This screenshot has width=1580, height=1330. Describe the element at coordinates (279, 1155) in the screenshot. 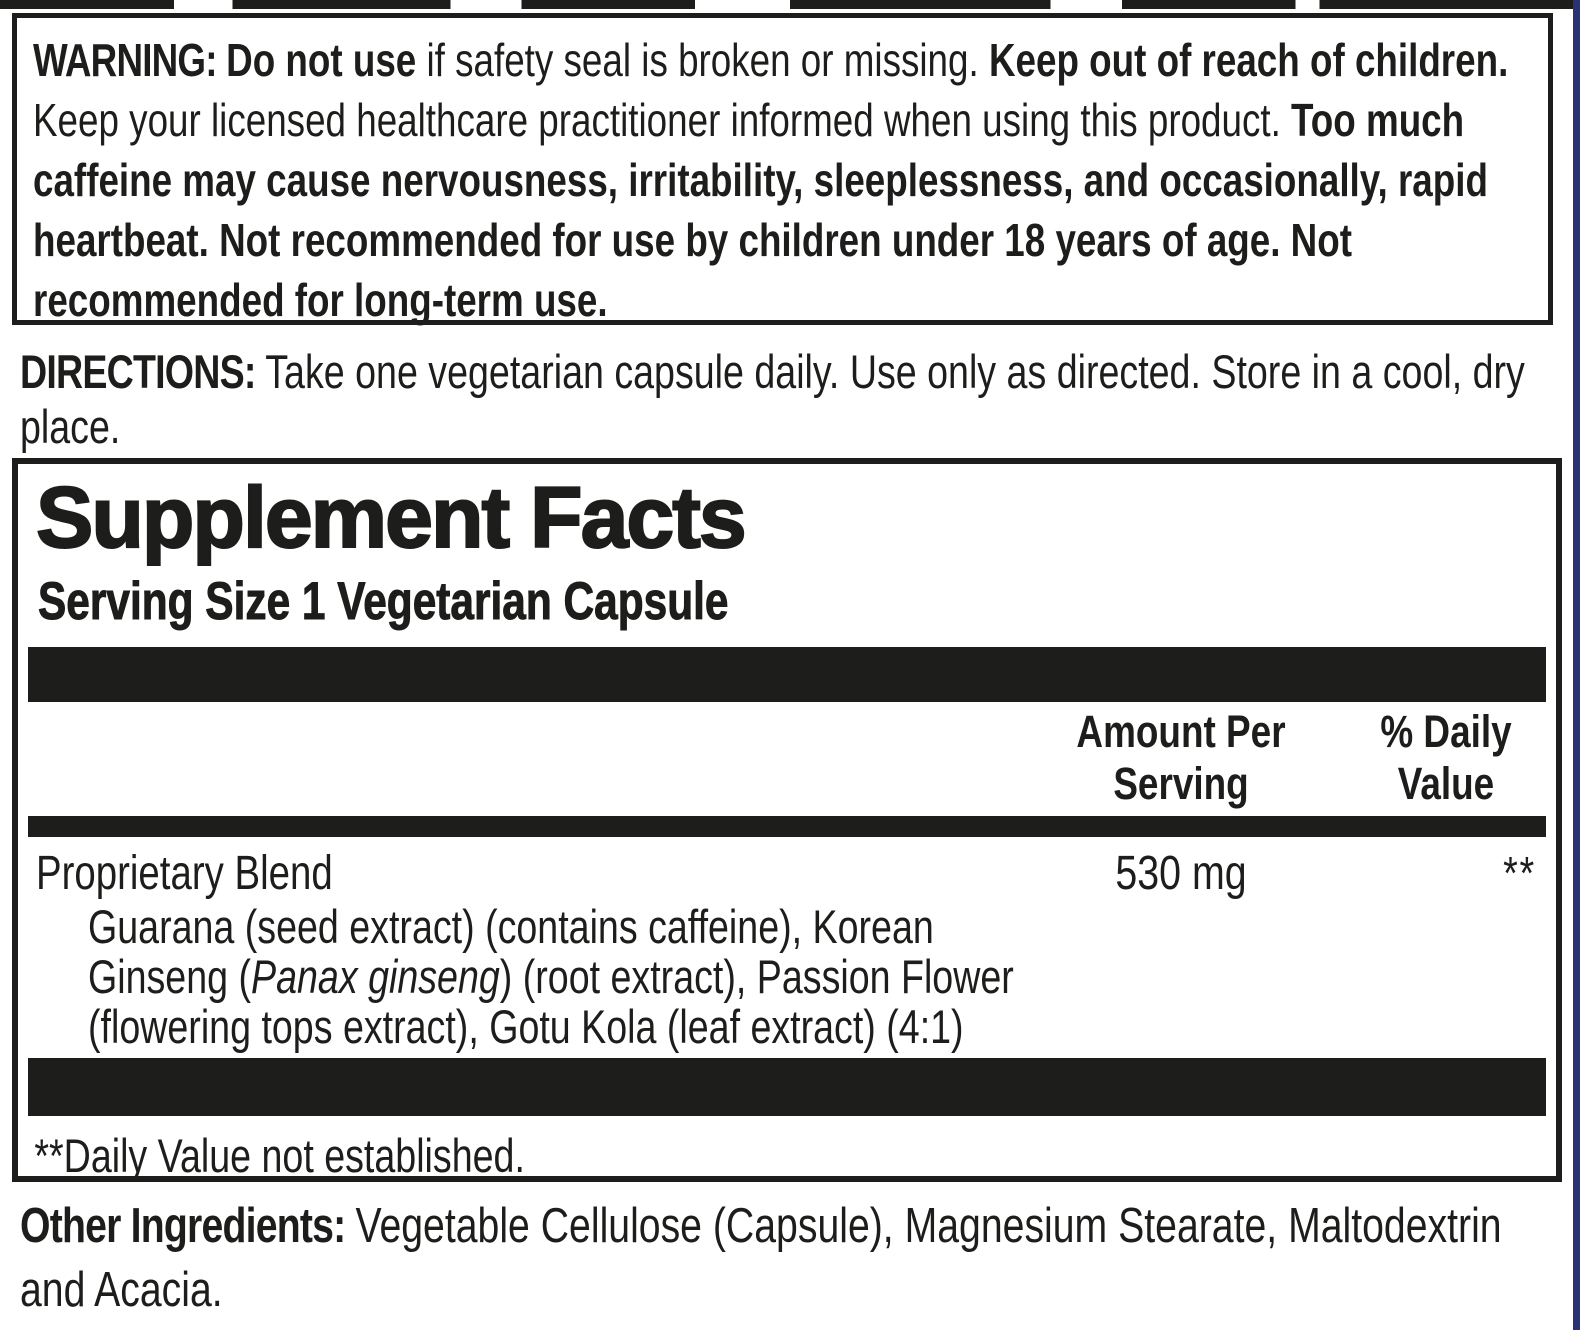

I see `daily-value-footnote: **Daily Value not established.` at that location.